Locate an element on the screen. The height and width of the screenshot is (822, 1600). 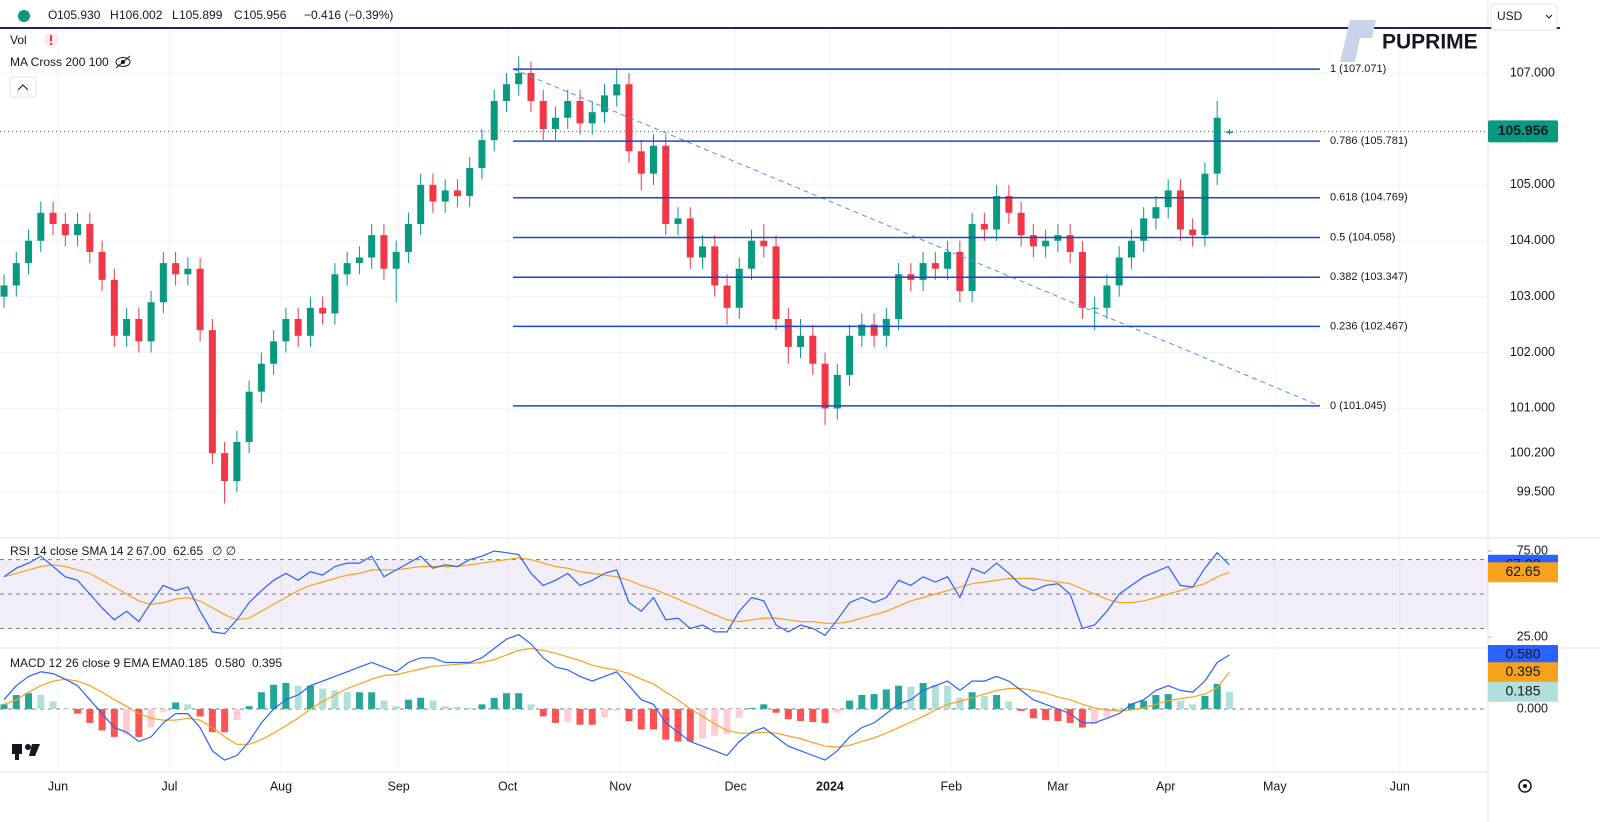
settings-button is located at coordinates (1525, 786).